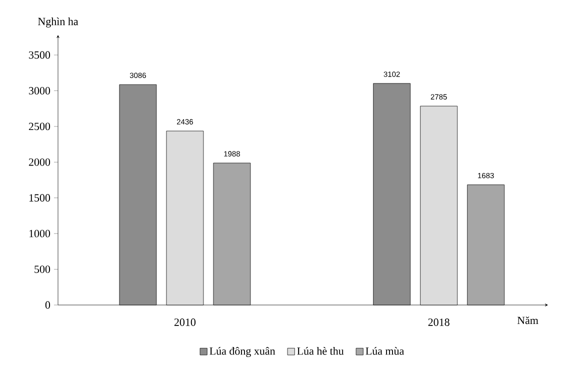 The width and height of the screenshot is (569, 368). Describe the element at coordinates (39, 162) in the screenshot. I see `y-tick-label: 2000` at that location.